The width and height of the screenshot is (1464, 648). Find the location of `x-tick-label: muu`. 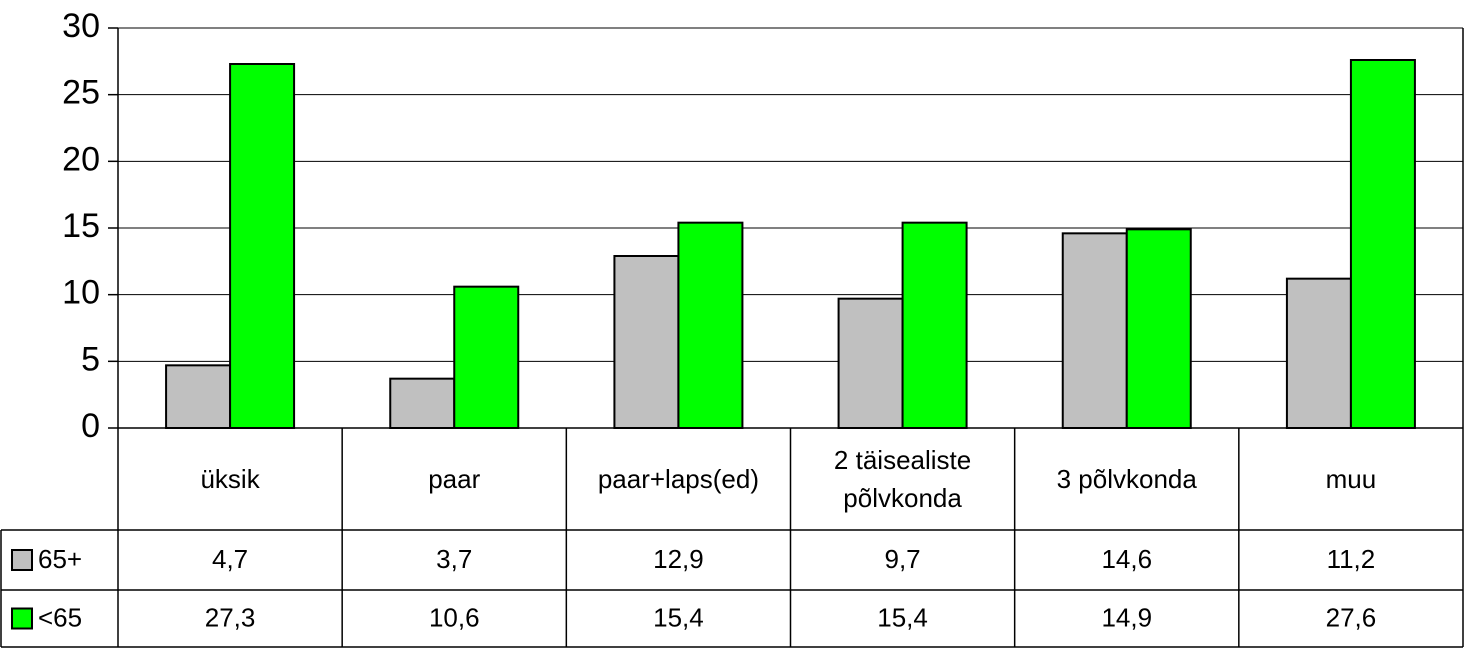

x-tick-label: muu is located at coordinates (1351, 479).